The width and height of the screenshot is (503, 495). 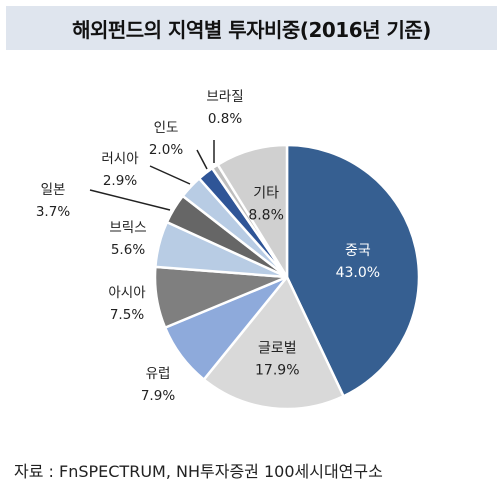 I want to click on leader-line-일본, so click(x=130, y=200).